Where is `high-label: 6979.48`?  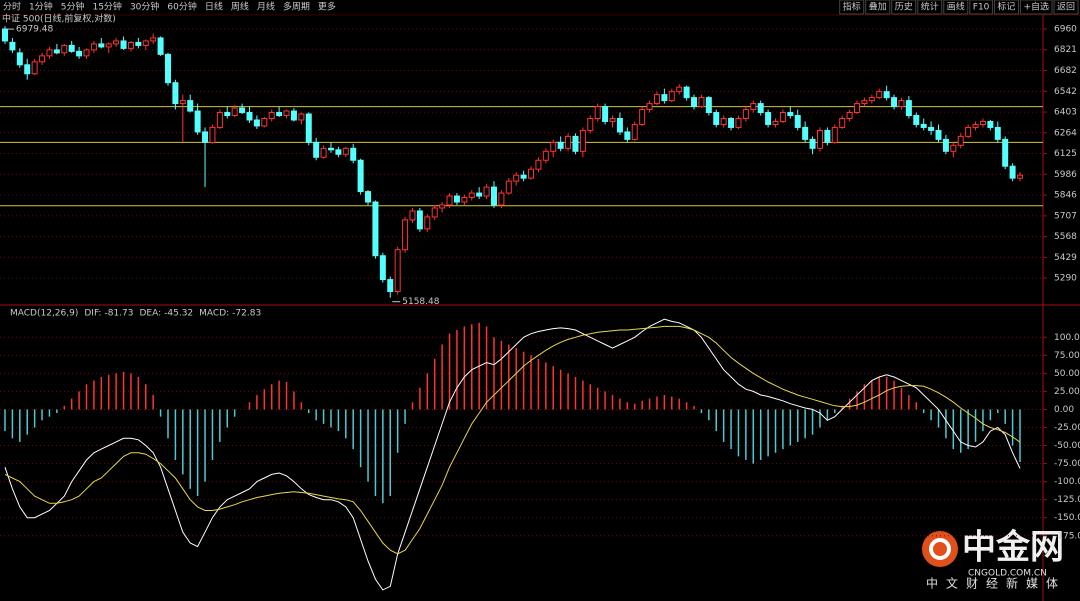 high-label: 6979.48 is located at coordinates (34, 30).